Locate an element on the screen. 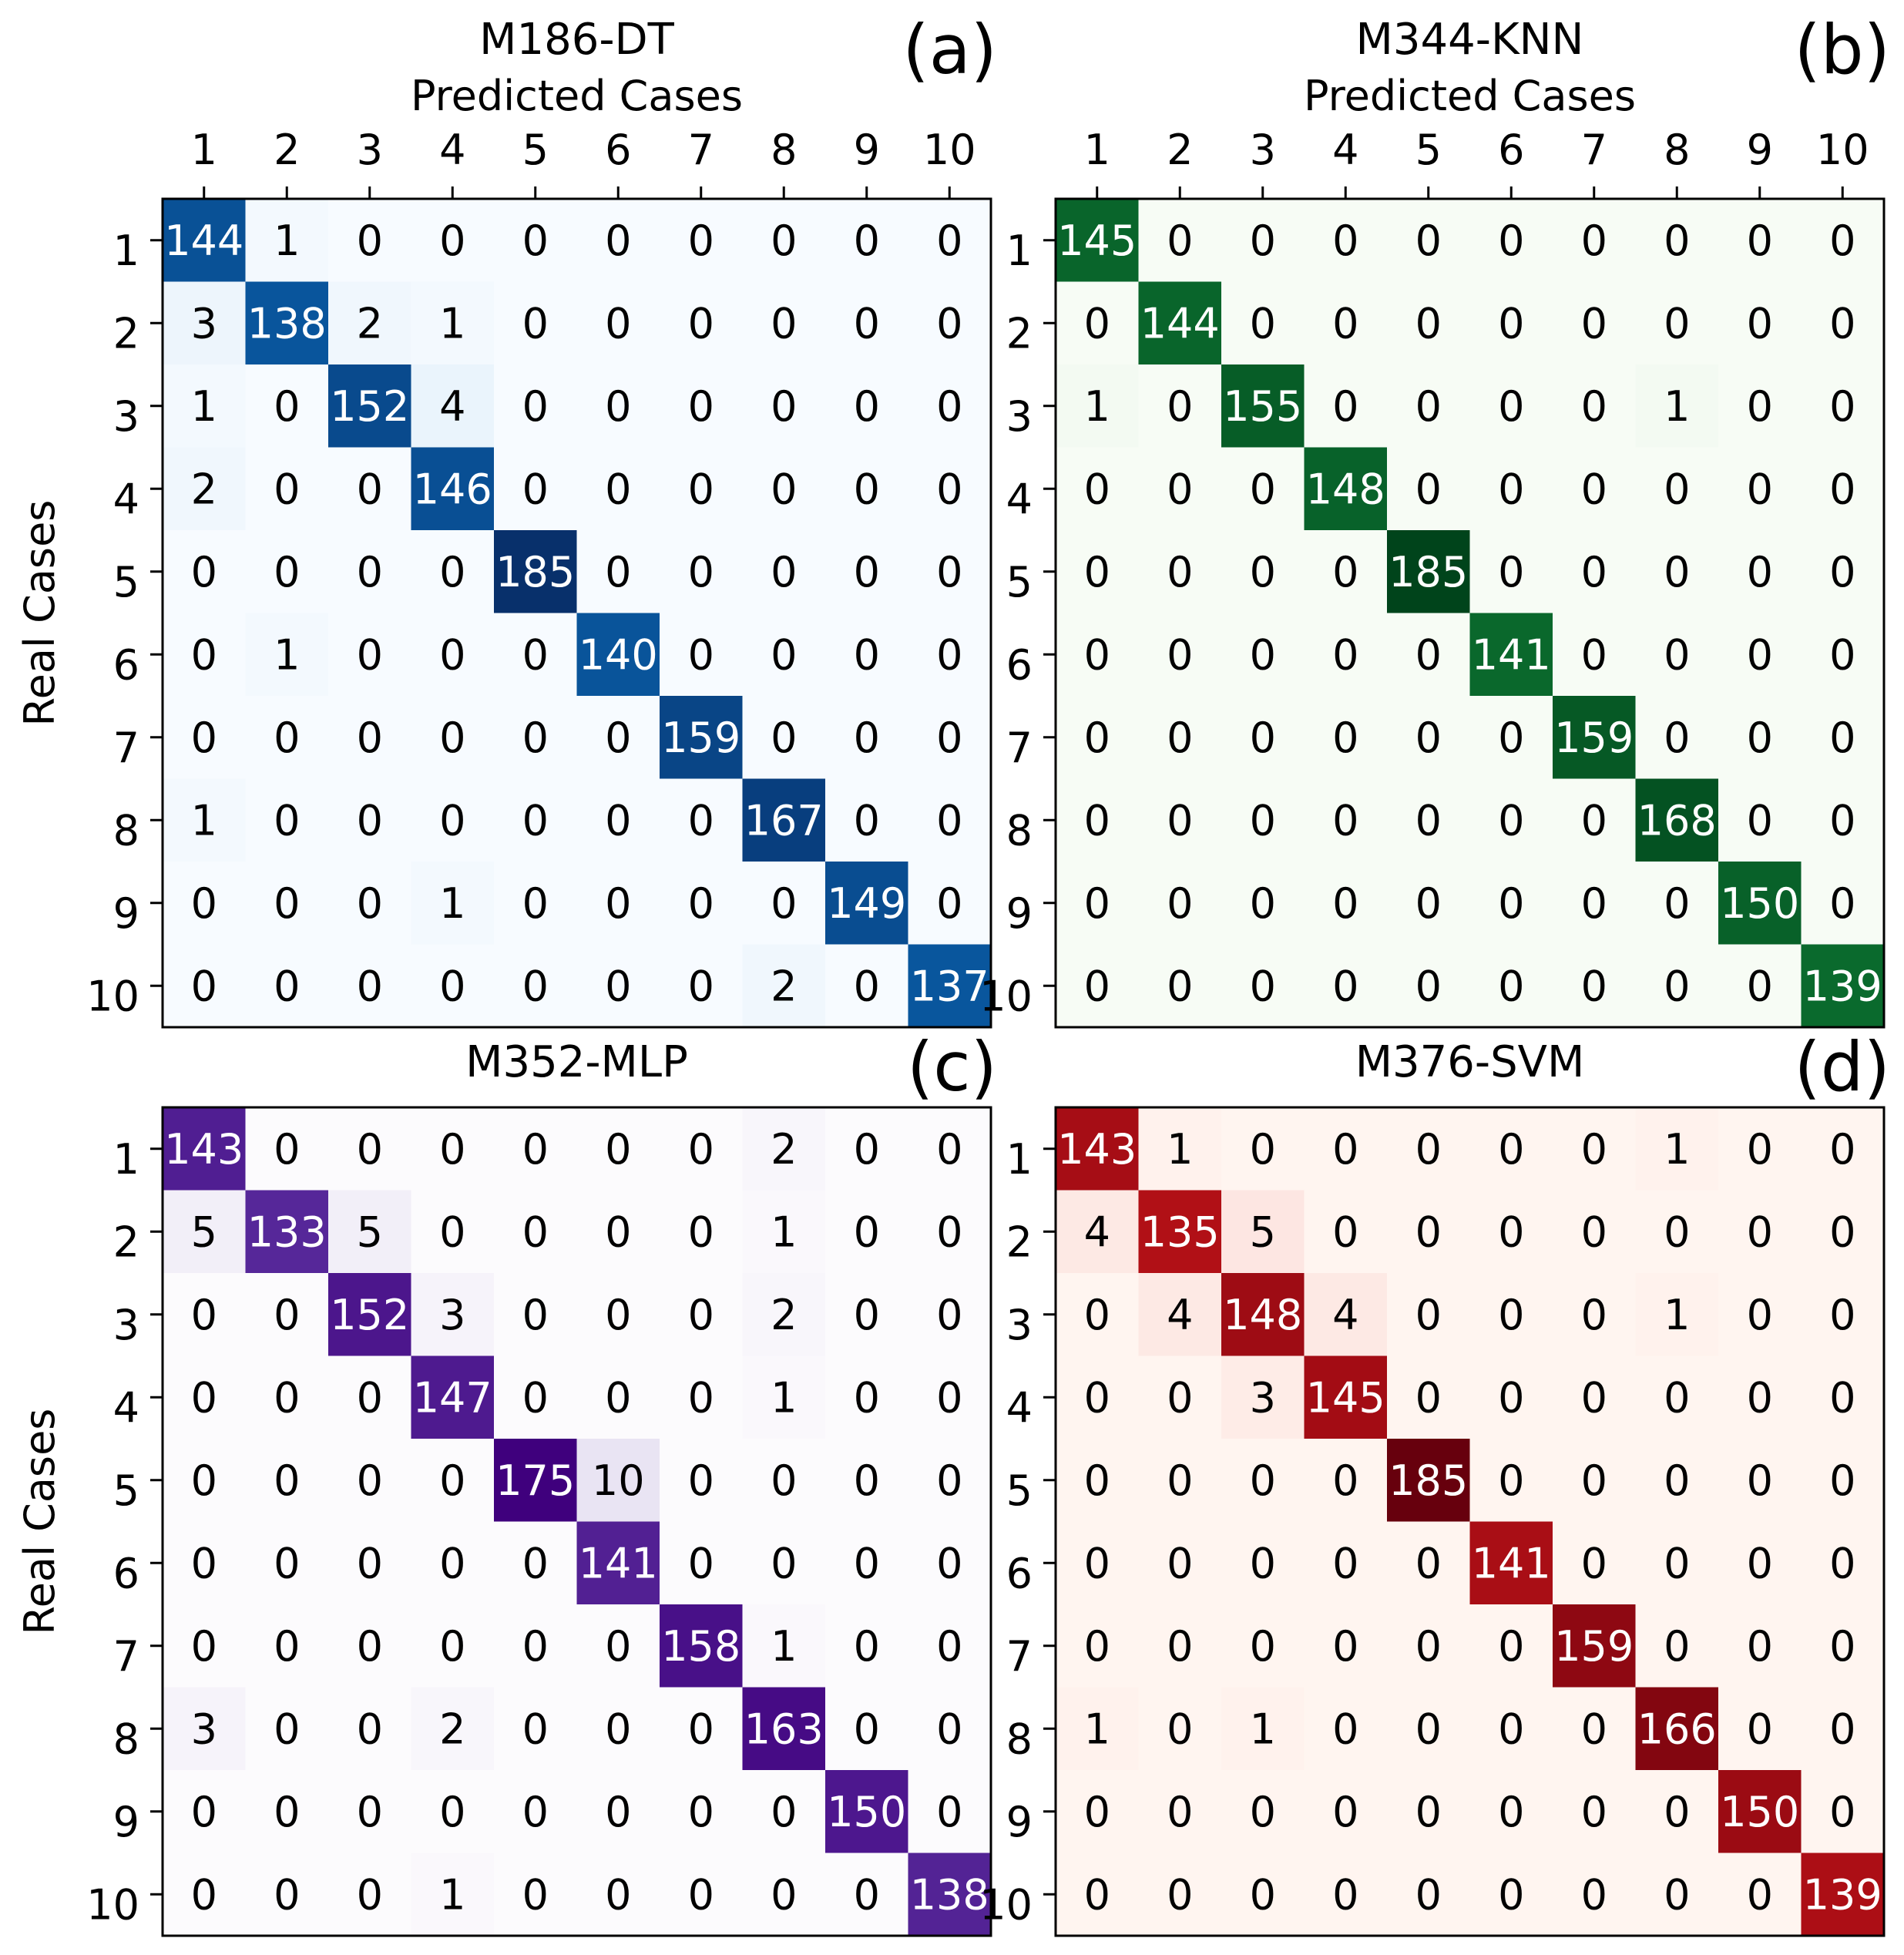 The image size is (1904, 1955). cell-value: 144 is located at coordinates (203, 241).